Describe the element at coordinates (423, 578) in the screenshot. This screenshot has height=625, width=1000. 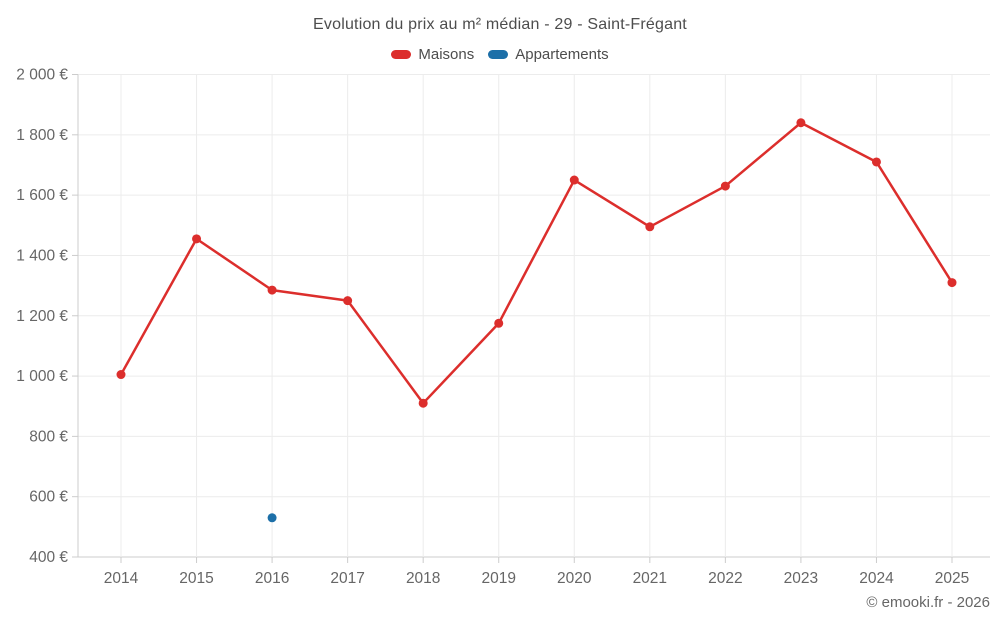
I see `x-axis-label: 2018` at that location.